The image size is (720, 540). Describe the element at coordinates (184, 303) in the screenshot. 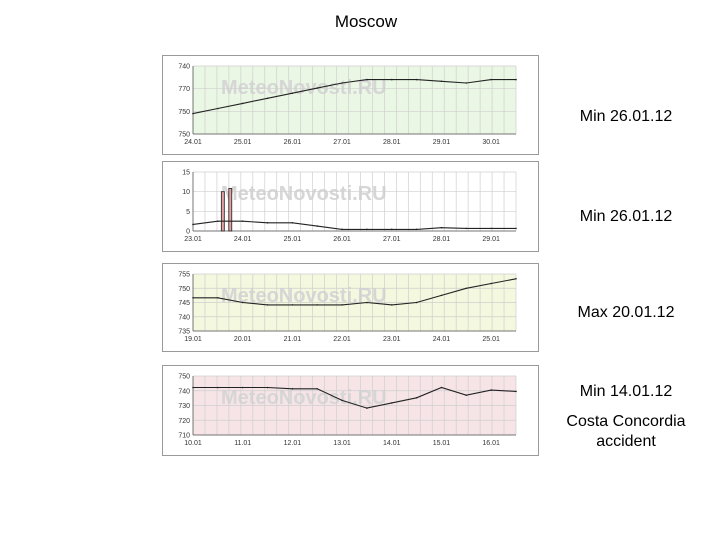

I see `y-tick-label: 745` at that location.